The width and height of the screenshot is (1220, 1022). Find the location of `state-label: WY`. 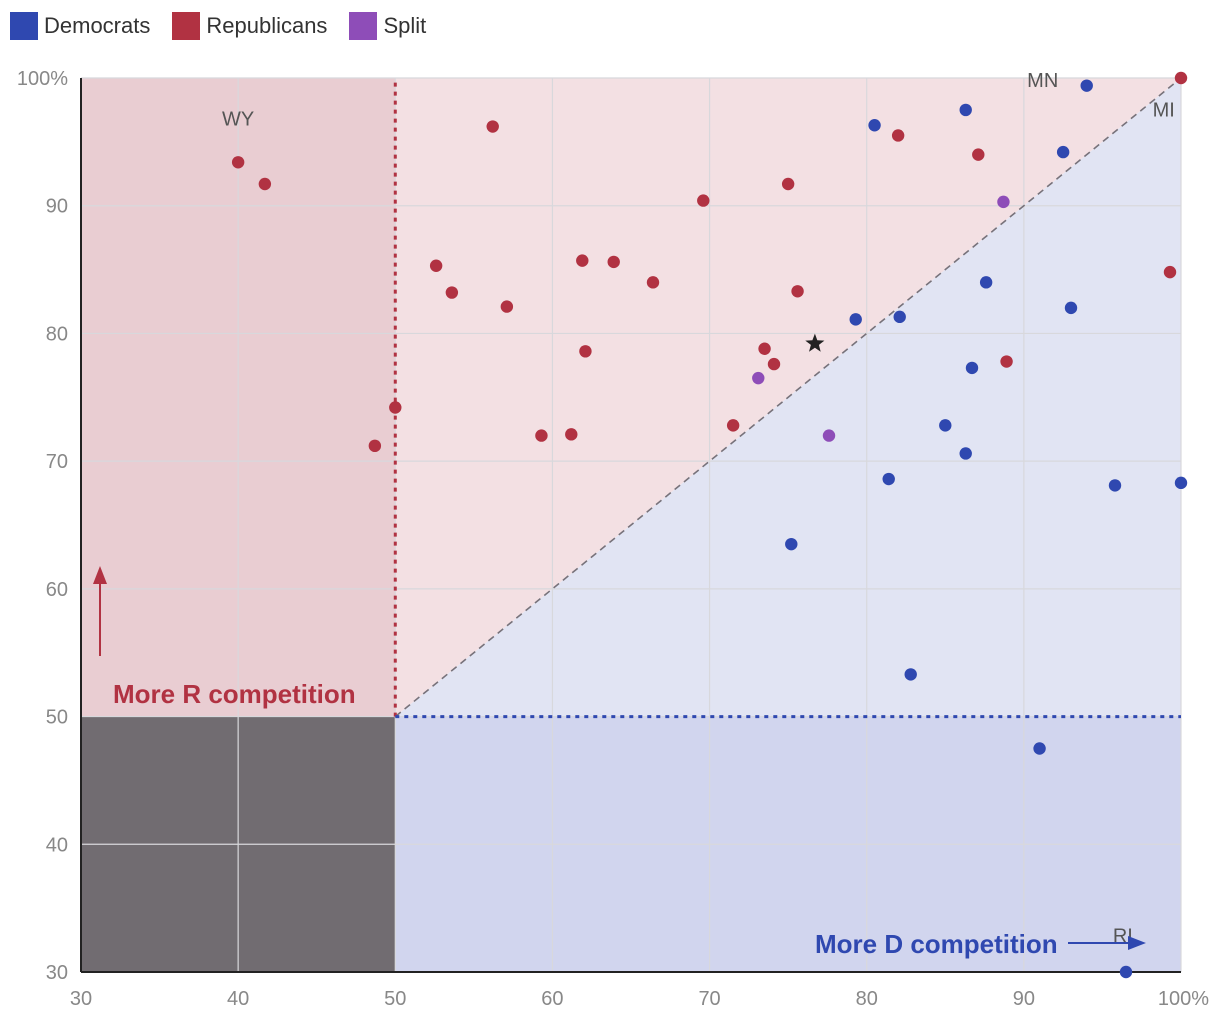

state-label: WY is located at coordinates (238, 119).